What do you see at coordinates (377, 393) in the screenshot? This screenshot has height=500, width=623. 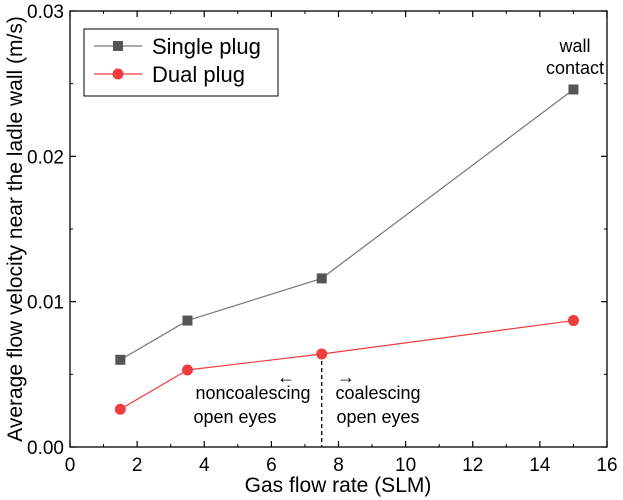 I see `annotation-coalescing: coalescing` at bounding box center [377, 393].